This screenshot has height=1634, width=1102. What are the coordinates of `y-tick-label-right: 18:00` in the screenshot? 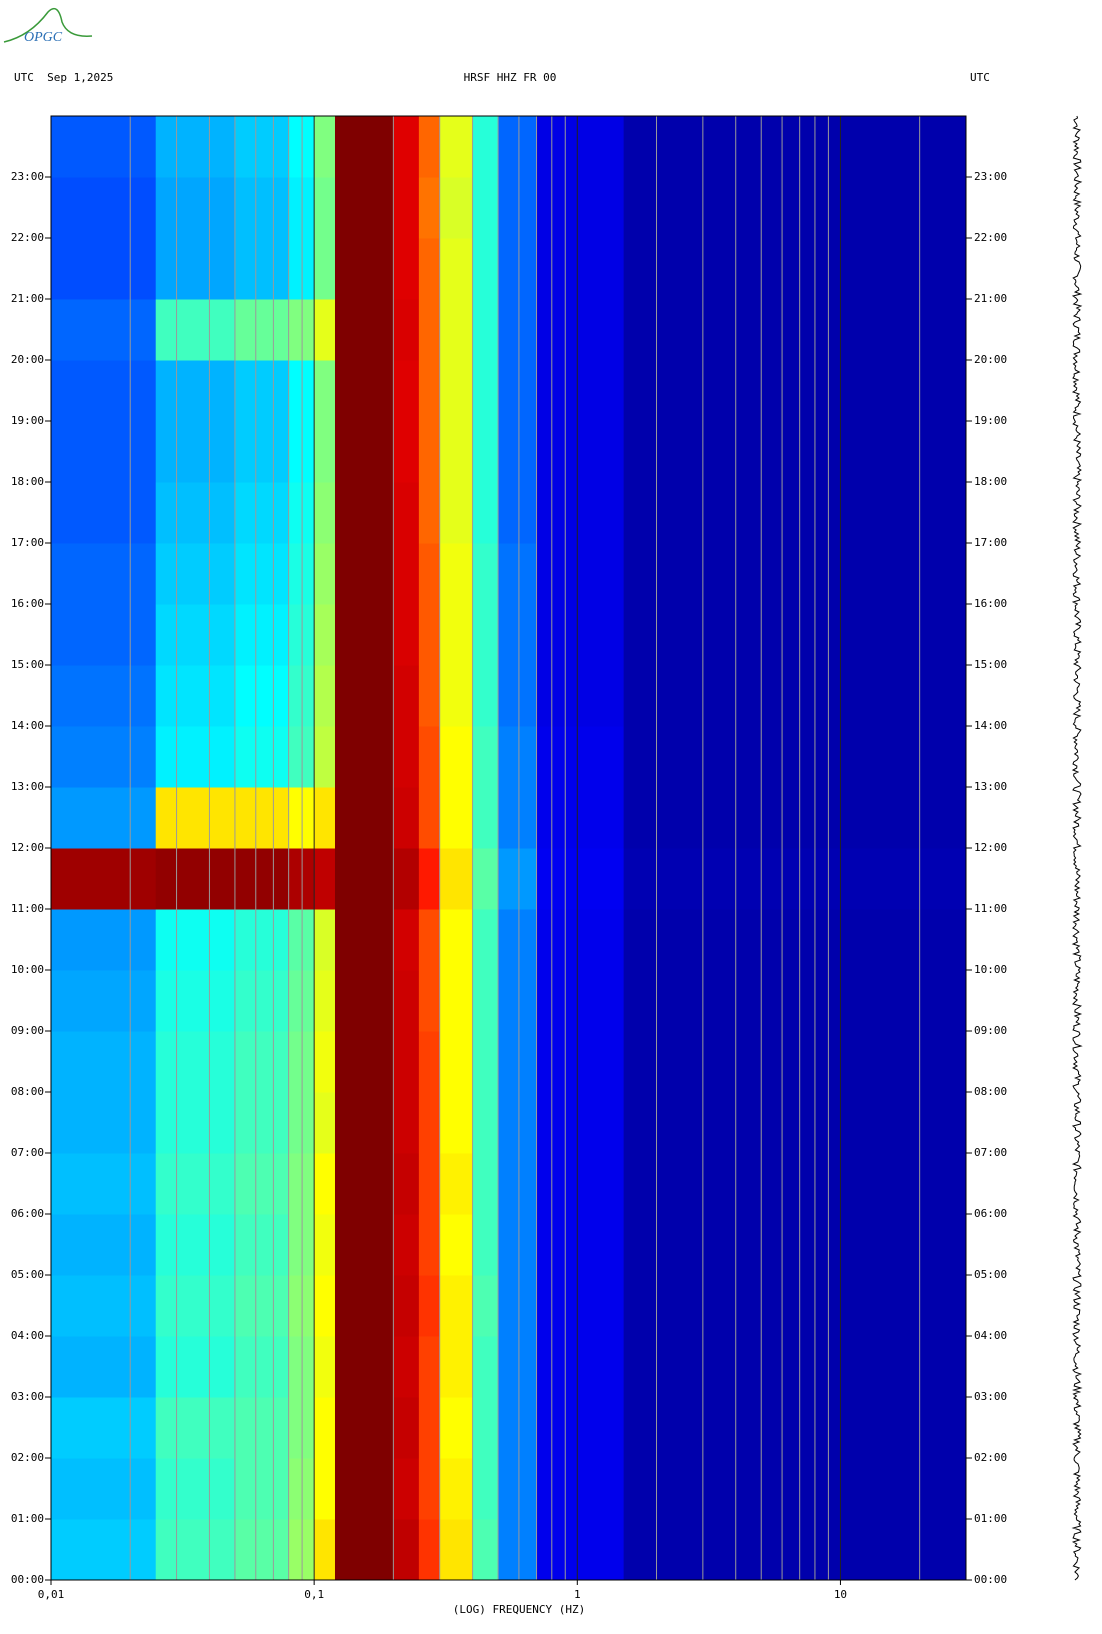 It's located at (990, 481).